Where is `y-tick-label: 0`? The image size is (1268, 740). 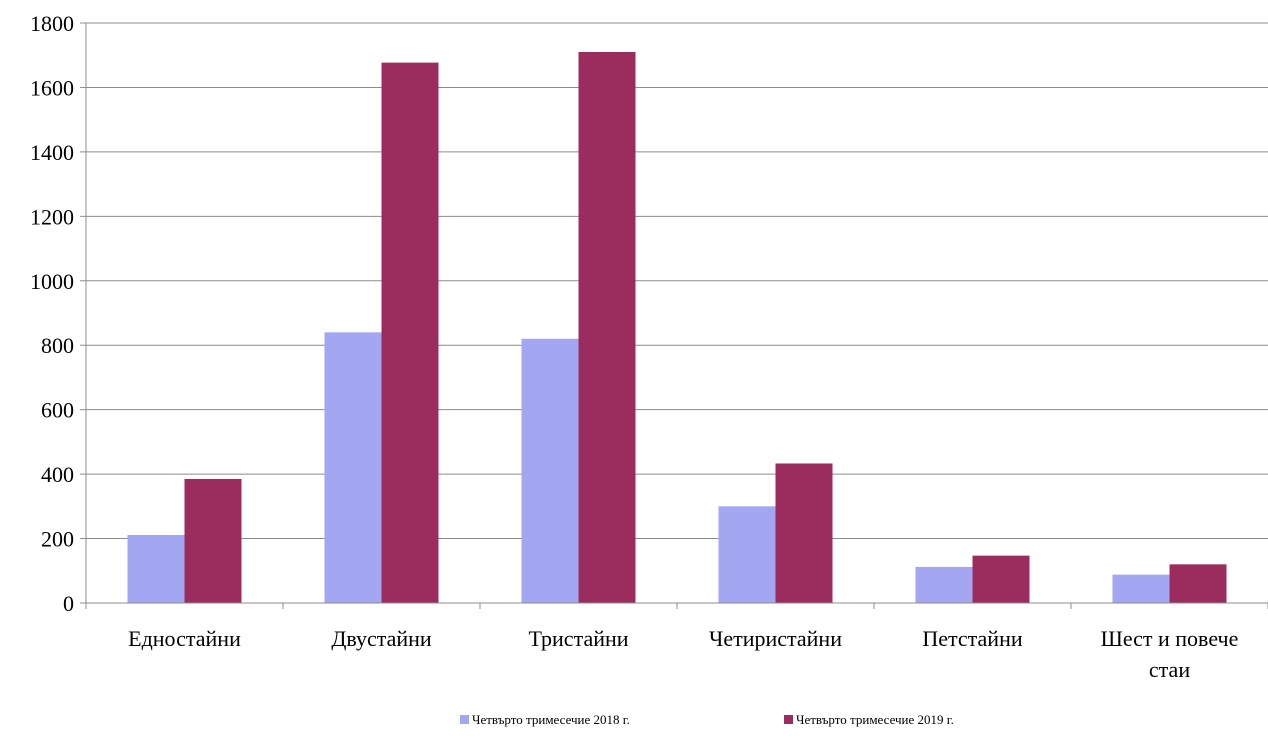 y-tick-label: 0 is located at coordinates (68, 603).